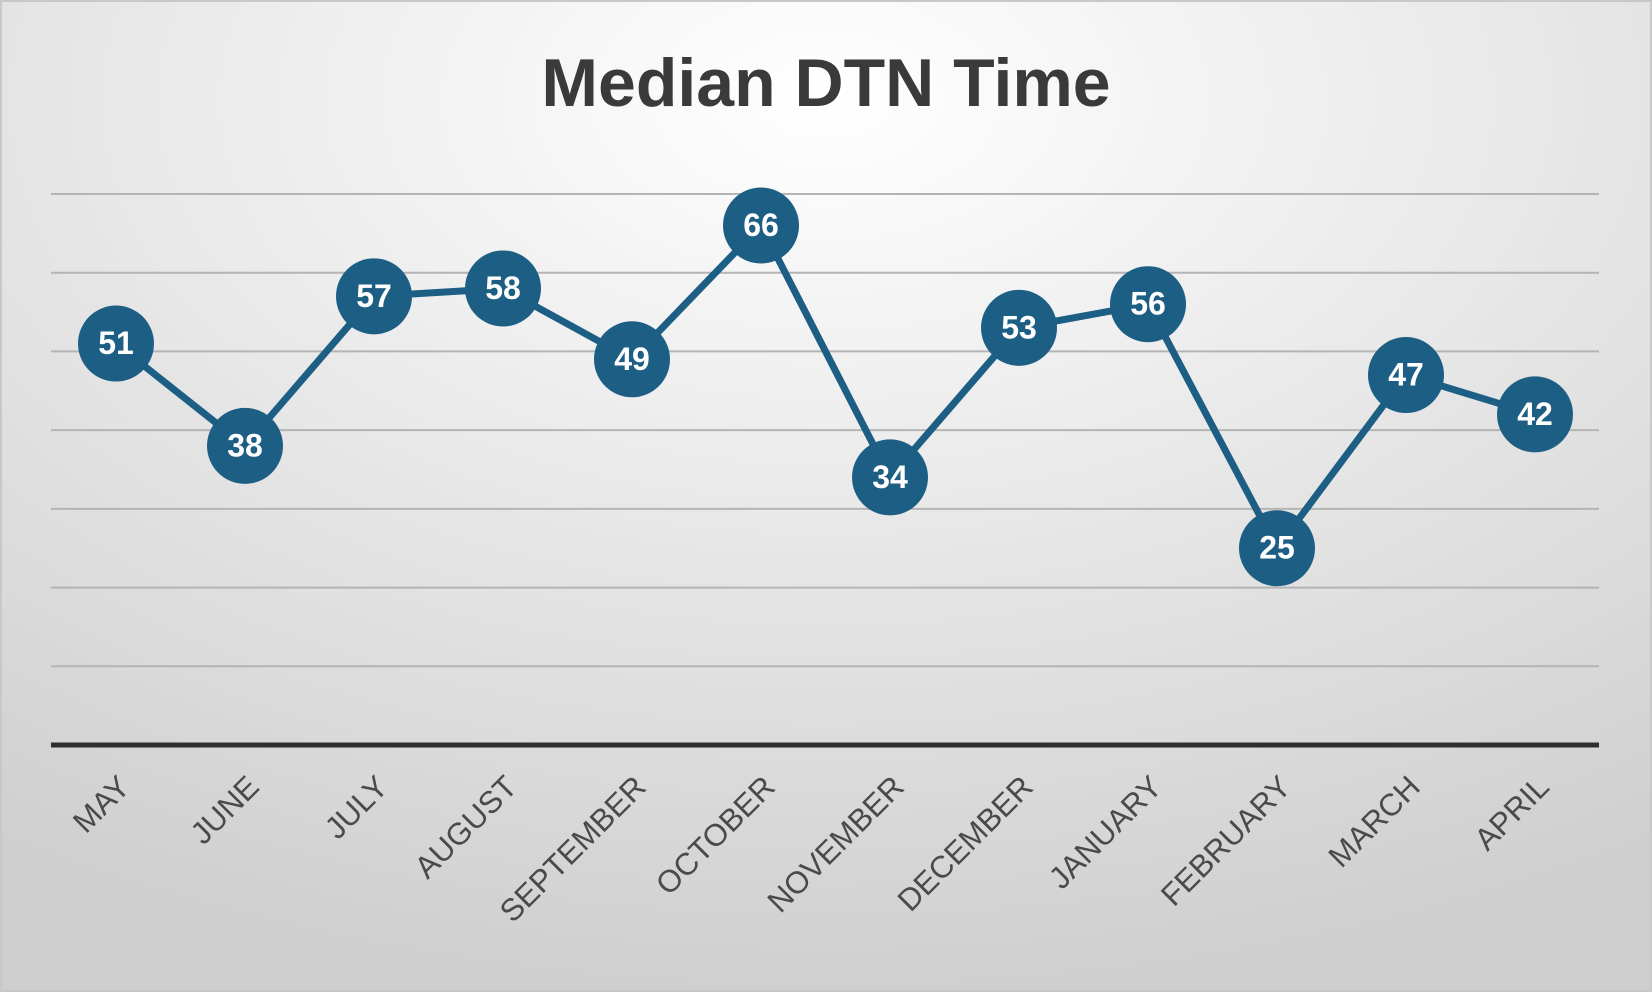  I want to click on data-label: 58, so click(503, 288).